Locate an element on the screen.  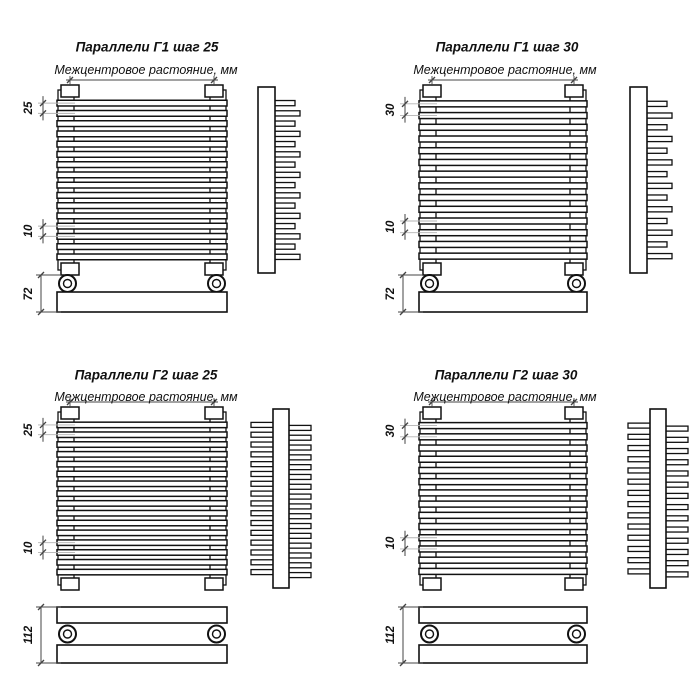
collector-right is located at coordinates (218, 180).